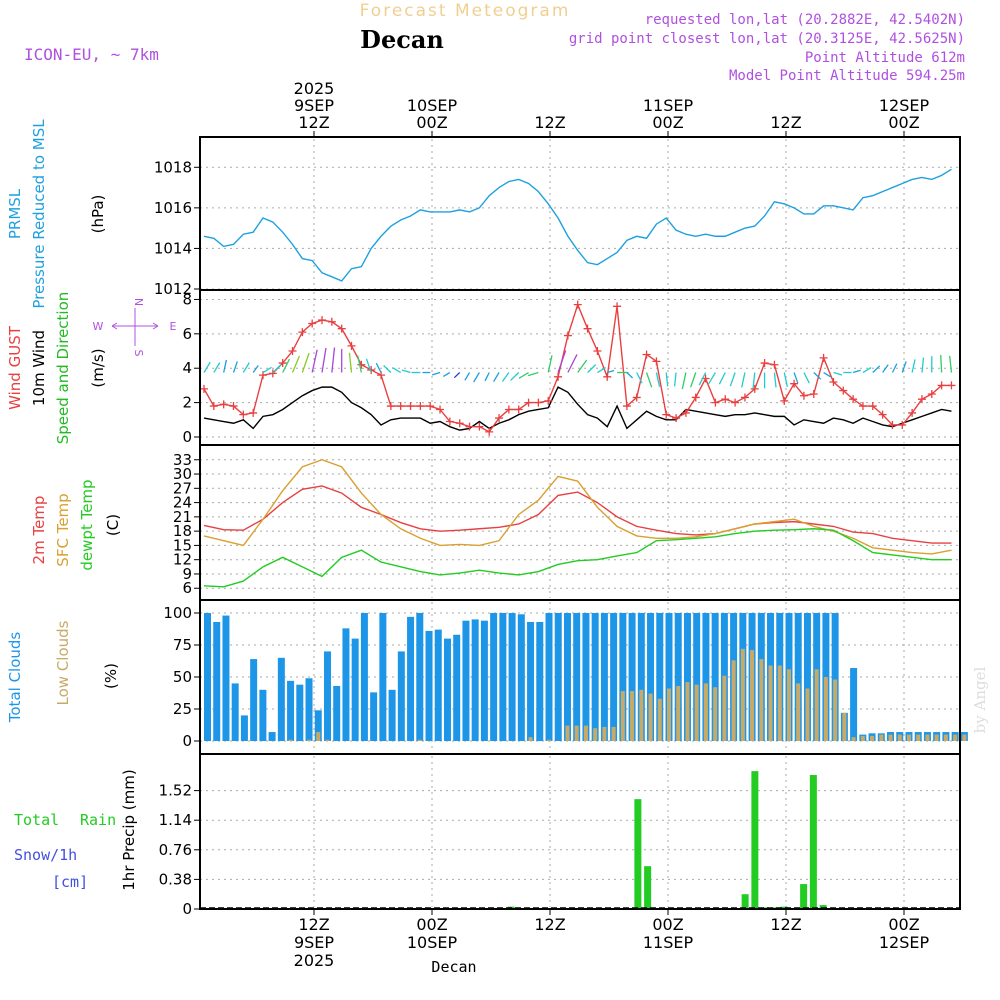 The width and height of the screenshot is (1000, 1000). I want to click on model-label: ICON-EU, ~ 7km, so click(91, 54).